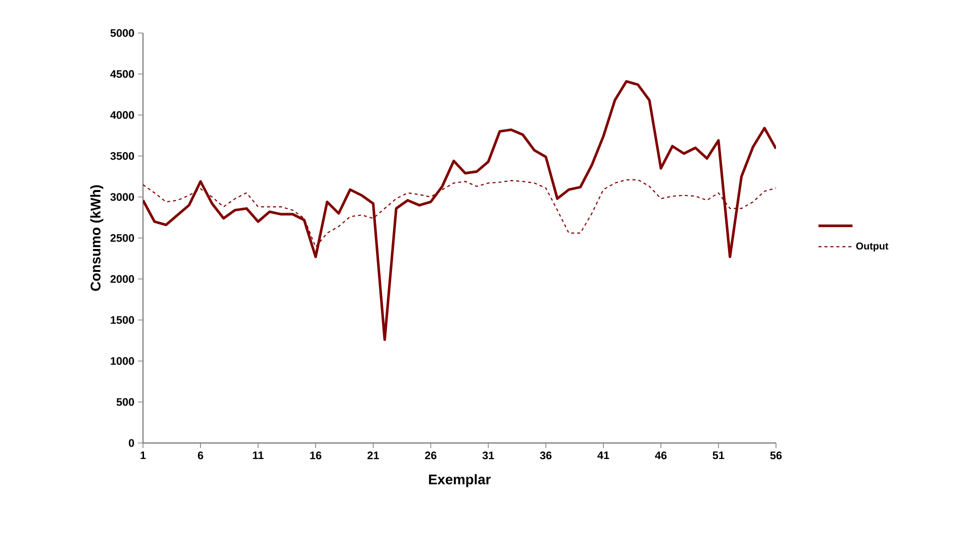 This screenshot has height=553, width=962. Describe the element at coordinates (872, 247) in the screenshot. I see `legend-label: Output` at that location.